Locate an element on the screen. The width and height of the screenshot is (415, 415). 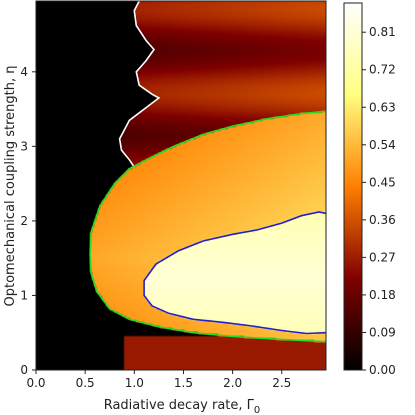
colorbar-tick-label: 0.18 is located at coordinates (382, 295).